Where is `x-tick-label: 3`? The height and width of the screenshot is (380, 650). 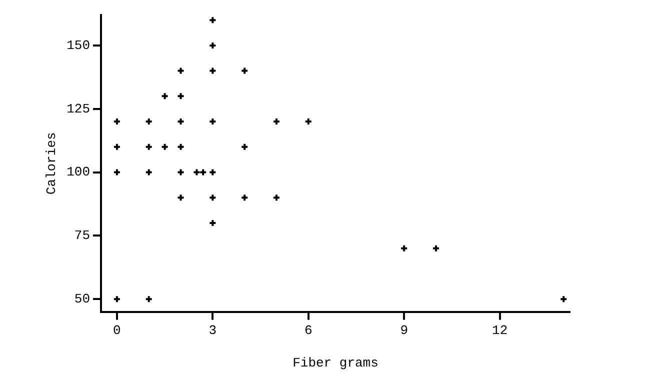 x-tick-label: 3 is located at coordinates (212, 330).